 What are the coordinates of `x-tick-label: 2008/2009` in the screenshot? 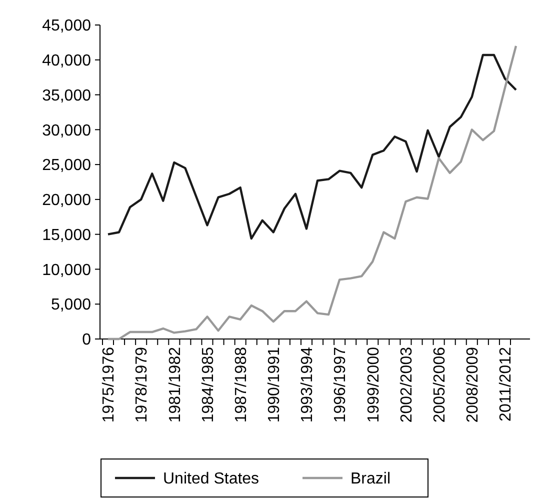 It's located at (473, 384).